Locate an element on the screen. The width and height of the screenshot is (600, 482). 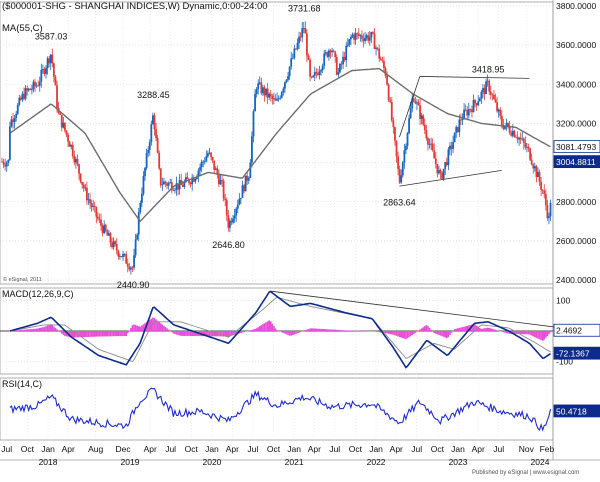
rsi-label: RSI(14,C) is located at coordinates (22, 384).